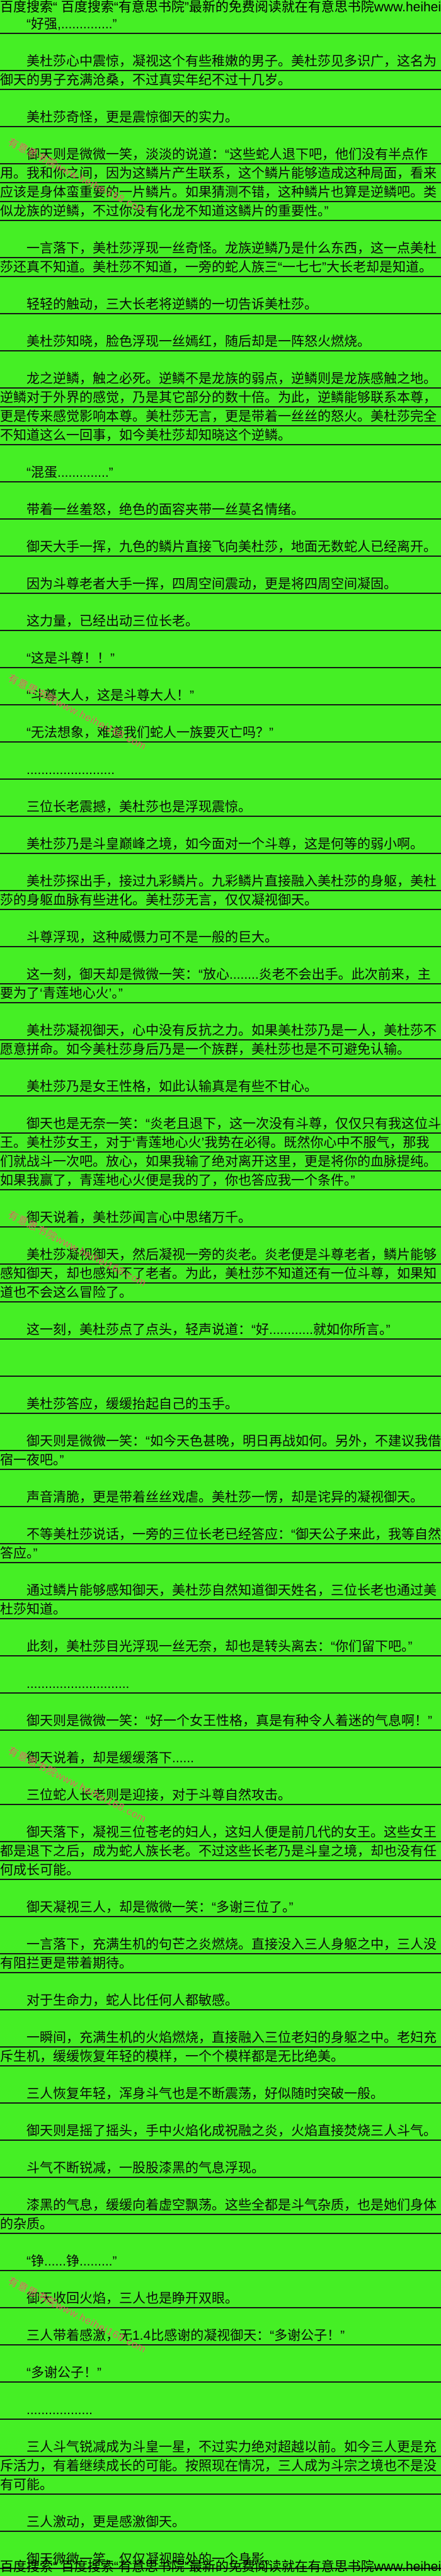 This screenshot has width=441, height=2576. Describe the element at coordinates (220, 1330) in the screenshot. I see `paragraph: 这一刻，美杜莎点了点头，轻声说道：“好............就如你所言。”` at that location.